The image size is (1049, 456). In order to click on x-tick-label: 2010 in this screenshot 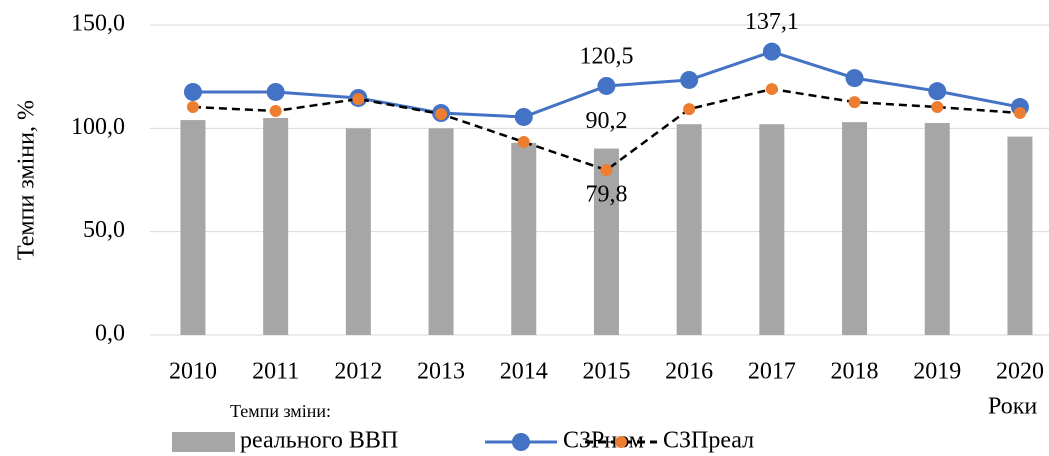, I will do `click(193, 372)`.